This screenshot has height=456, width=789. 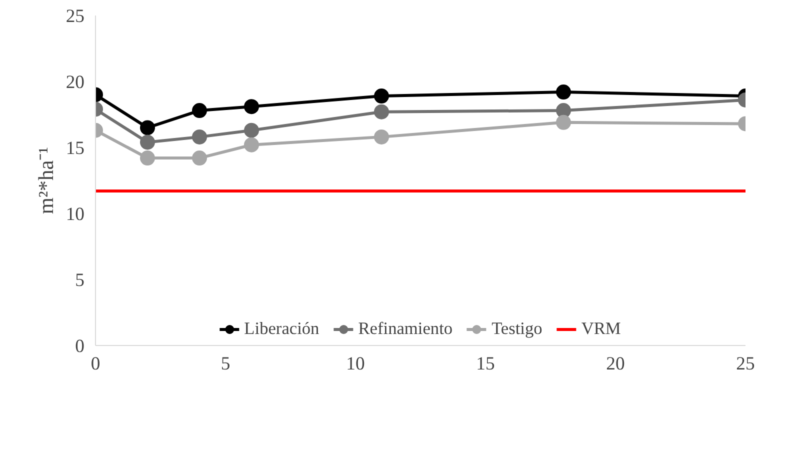 What do you see at coordinates (405, 329) in the screenshot?
I see `legend-label: Refinamiento` at bounding box center [405, 329].